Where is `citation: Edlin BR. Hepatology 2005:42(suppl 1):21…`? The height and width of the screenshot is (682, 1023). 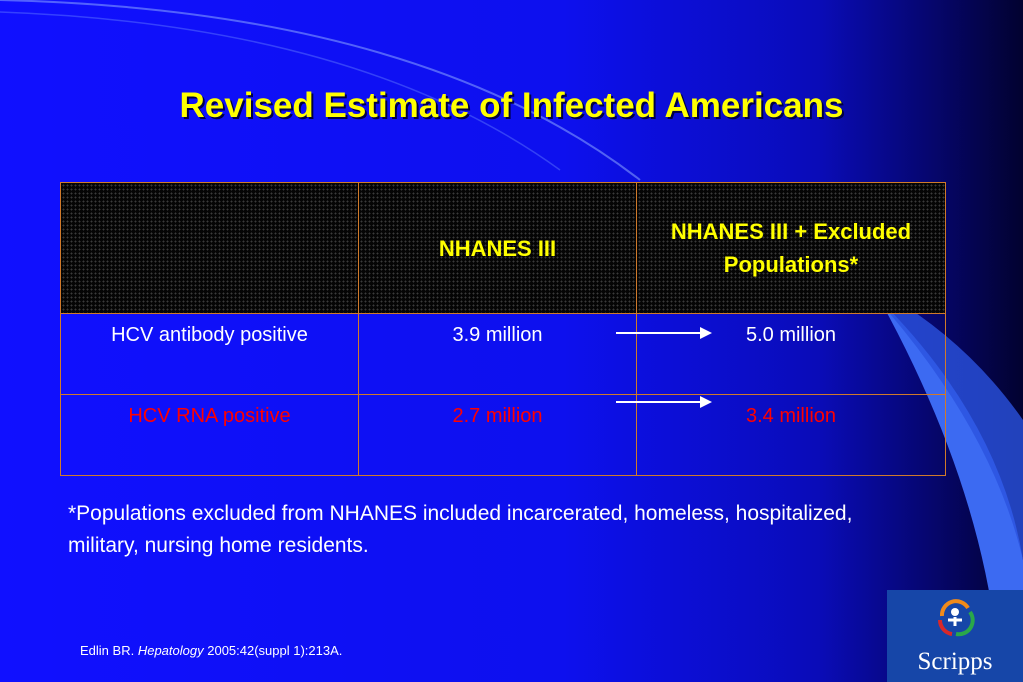 citation: Edlin BR. Hepatology 2005:42(suppl 1):21… is located at coordinates (211, 650).